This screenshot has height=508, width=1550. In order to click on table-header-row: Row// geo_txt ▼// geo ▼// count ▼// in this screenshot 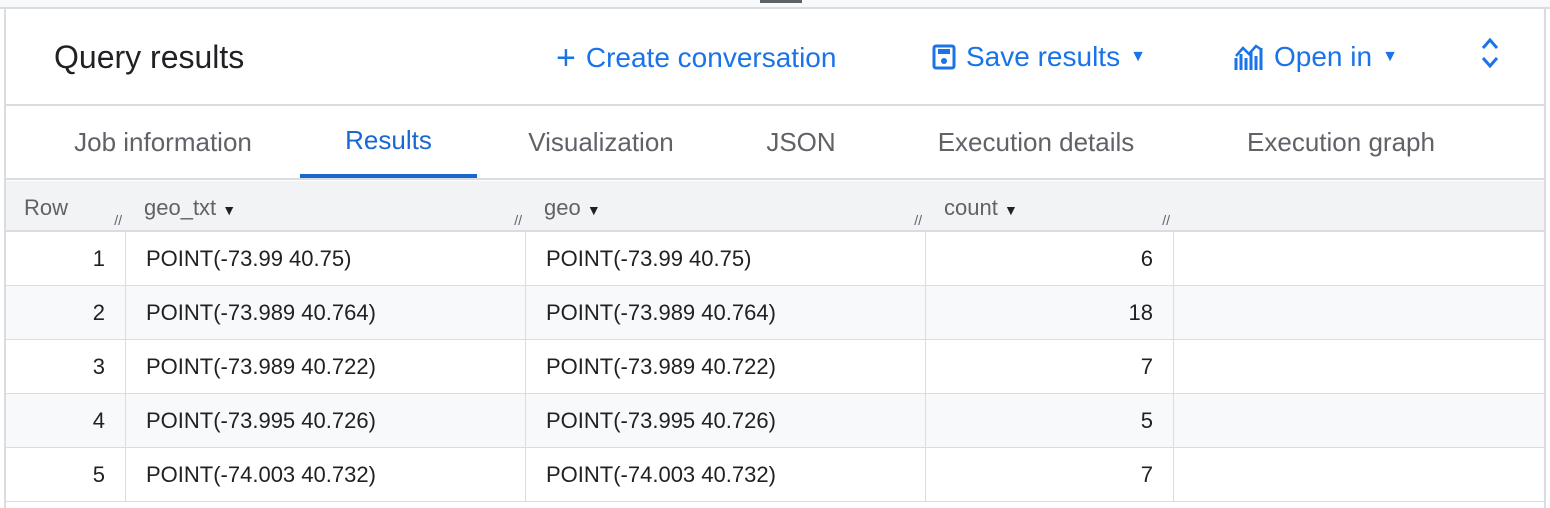, I will do `click(775, 206)`.